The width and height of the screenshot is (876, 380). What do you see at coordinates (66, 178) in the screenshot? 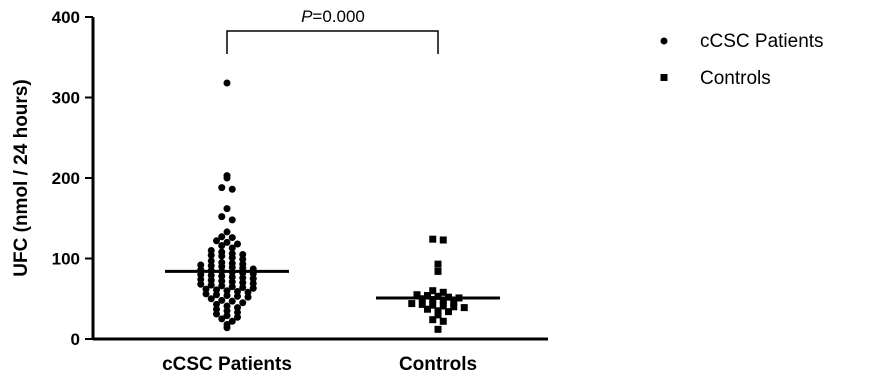
I see `y-tick-label: 200` at bounding box center [66, 178].